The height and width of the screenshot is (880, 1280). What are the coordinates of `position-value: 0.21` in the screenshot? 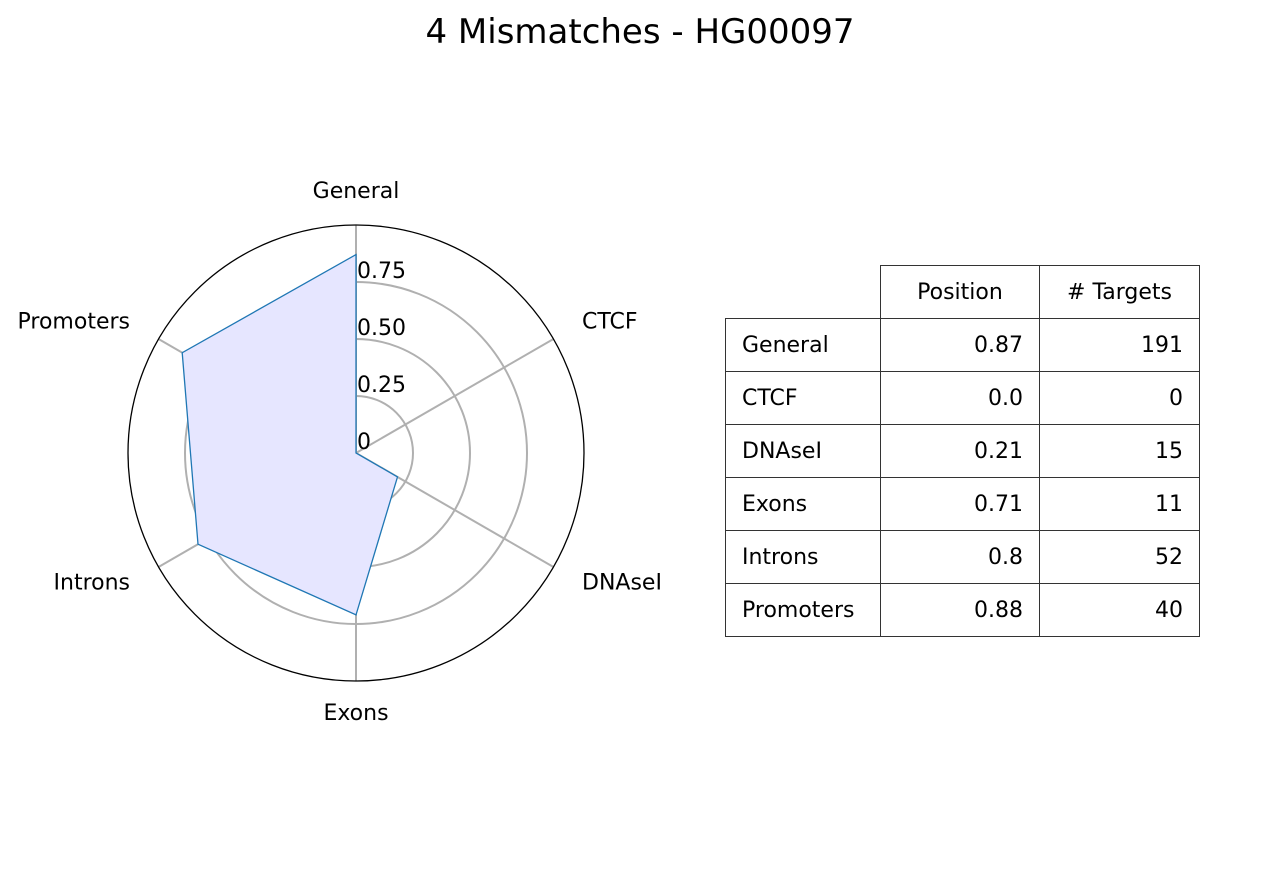 It's located at (960, 451).